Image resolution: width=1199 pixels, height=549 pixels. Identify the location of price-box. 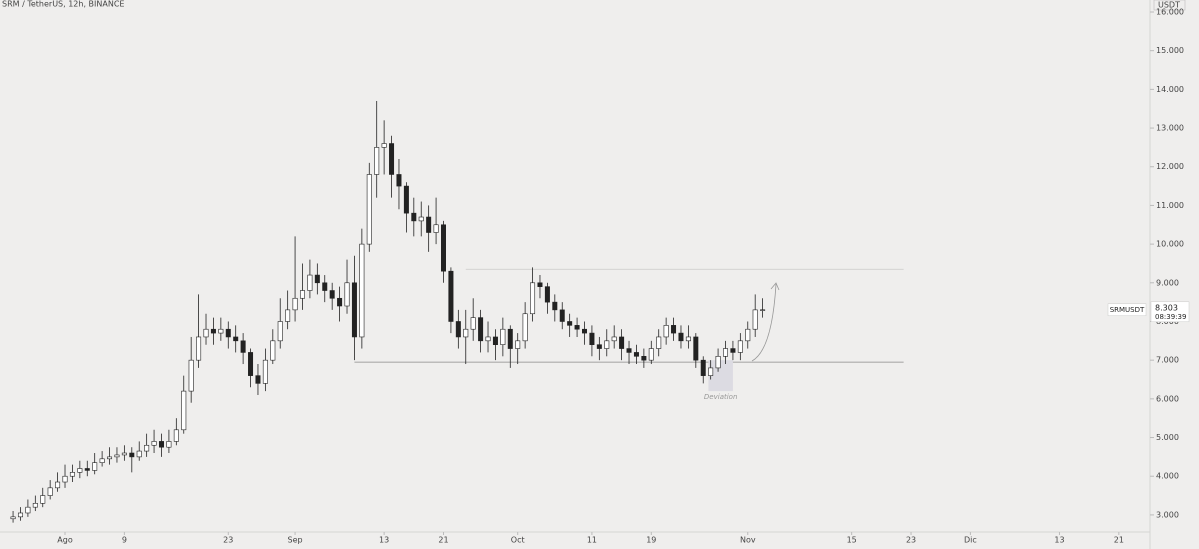
(1170, 312).